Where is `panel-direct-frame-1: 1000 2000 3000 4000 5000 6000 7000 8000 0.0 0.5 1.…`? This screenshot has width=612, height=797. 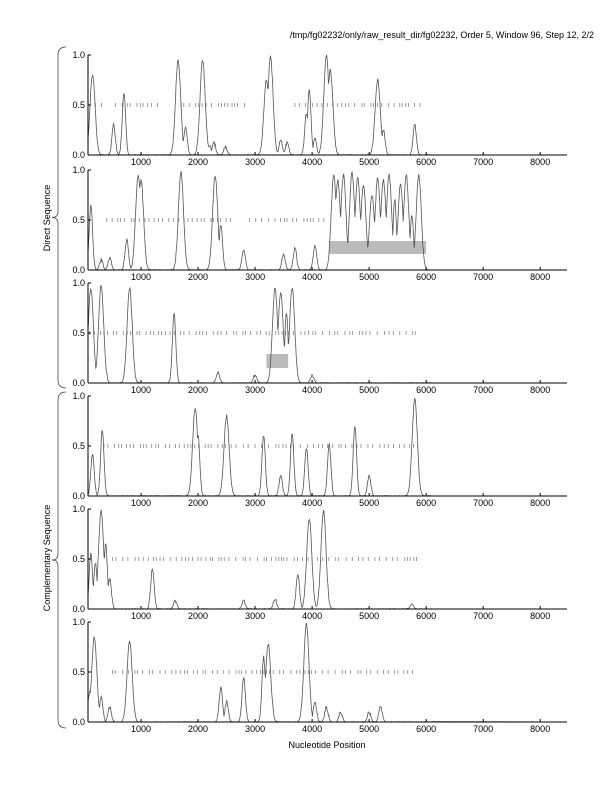
panel-direct-frame-1: 1000 2000 3000 4000 5000 6000 7000 8000 0.0 0.5 1.… is located at coordinates (319, 108).